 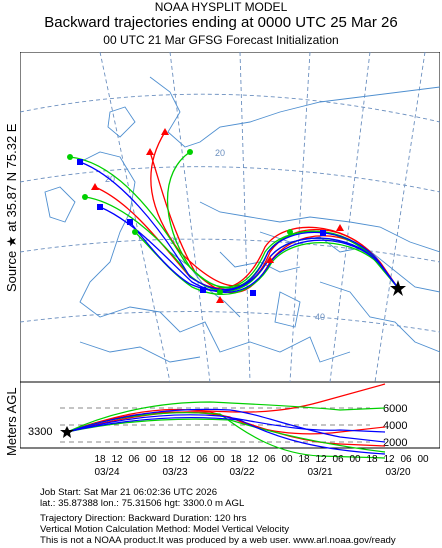 What do you see at coordinates (67, 432) in the screenshot?
I see `start-star-icon` at bounding box center [67, 432].